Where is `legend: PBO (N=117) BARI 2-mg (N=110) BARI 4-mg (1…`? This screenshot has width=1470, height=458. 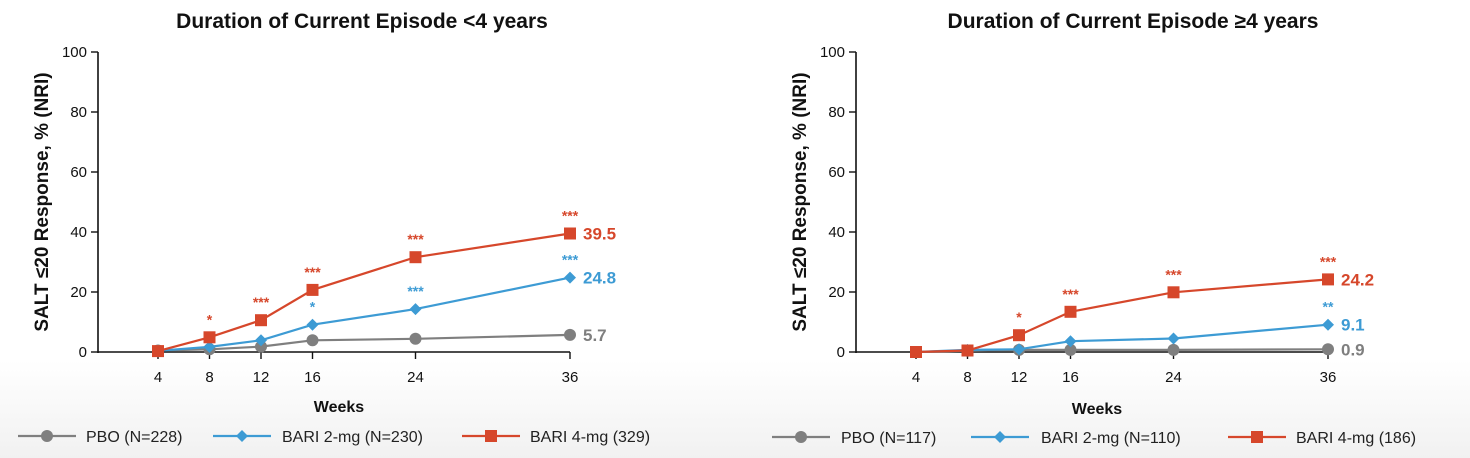 legend: PBO (N=117) BARI 2-mg (N=110) BARI 4-mg (1… is located at coordinates (1094, 438).